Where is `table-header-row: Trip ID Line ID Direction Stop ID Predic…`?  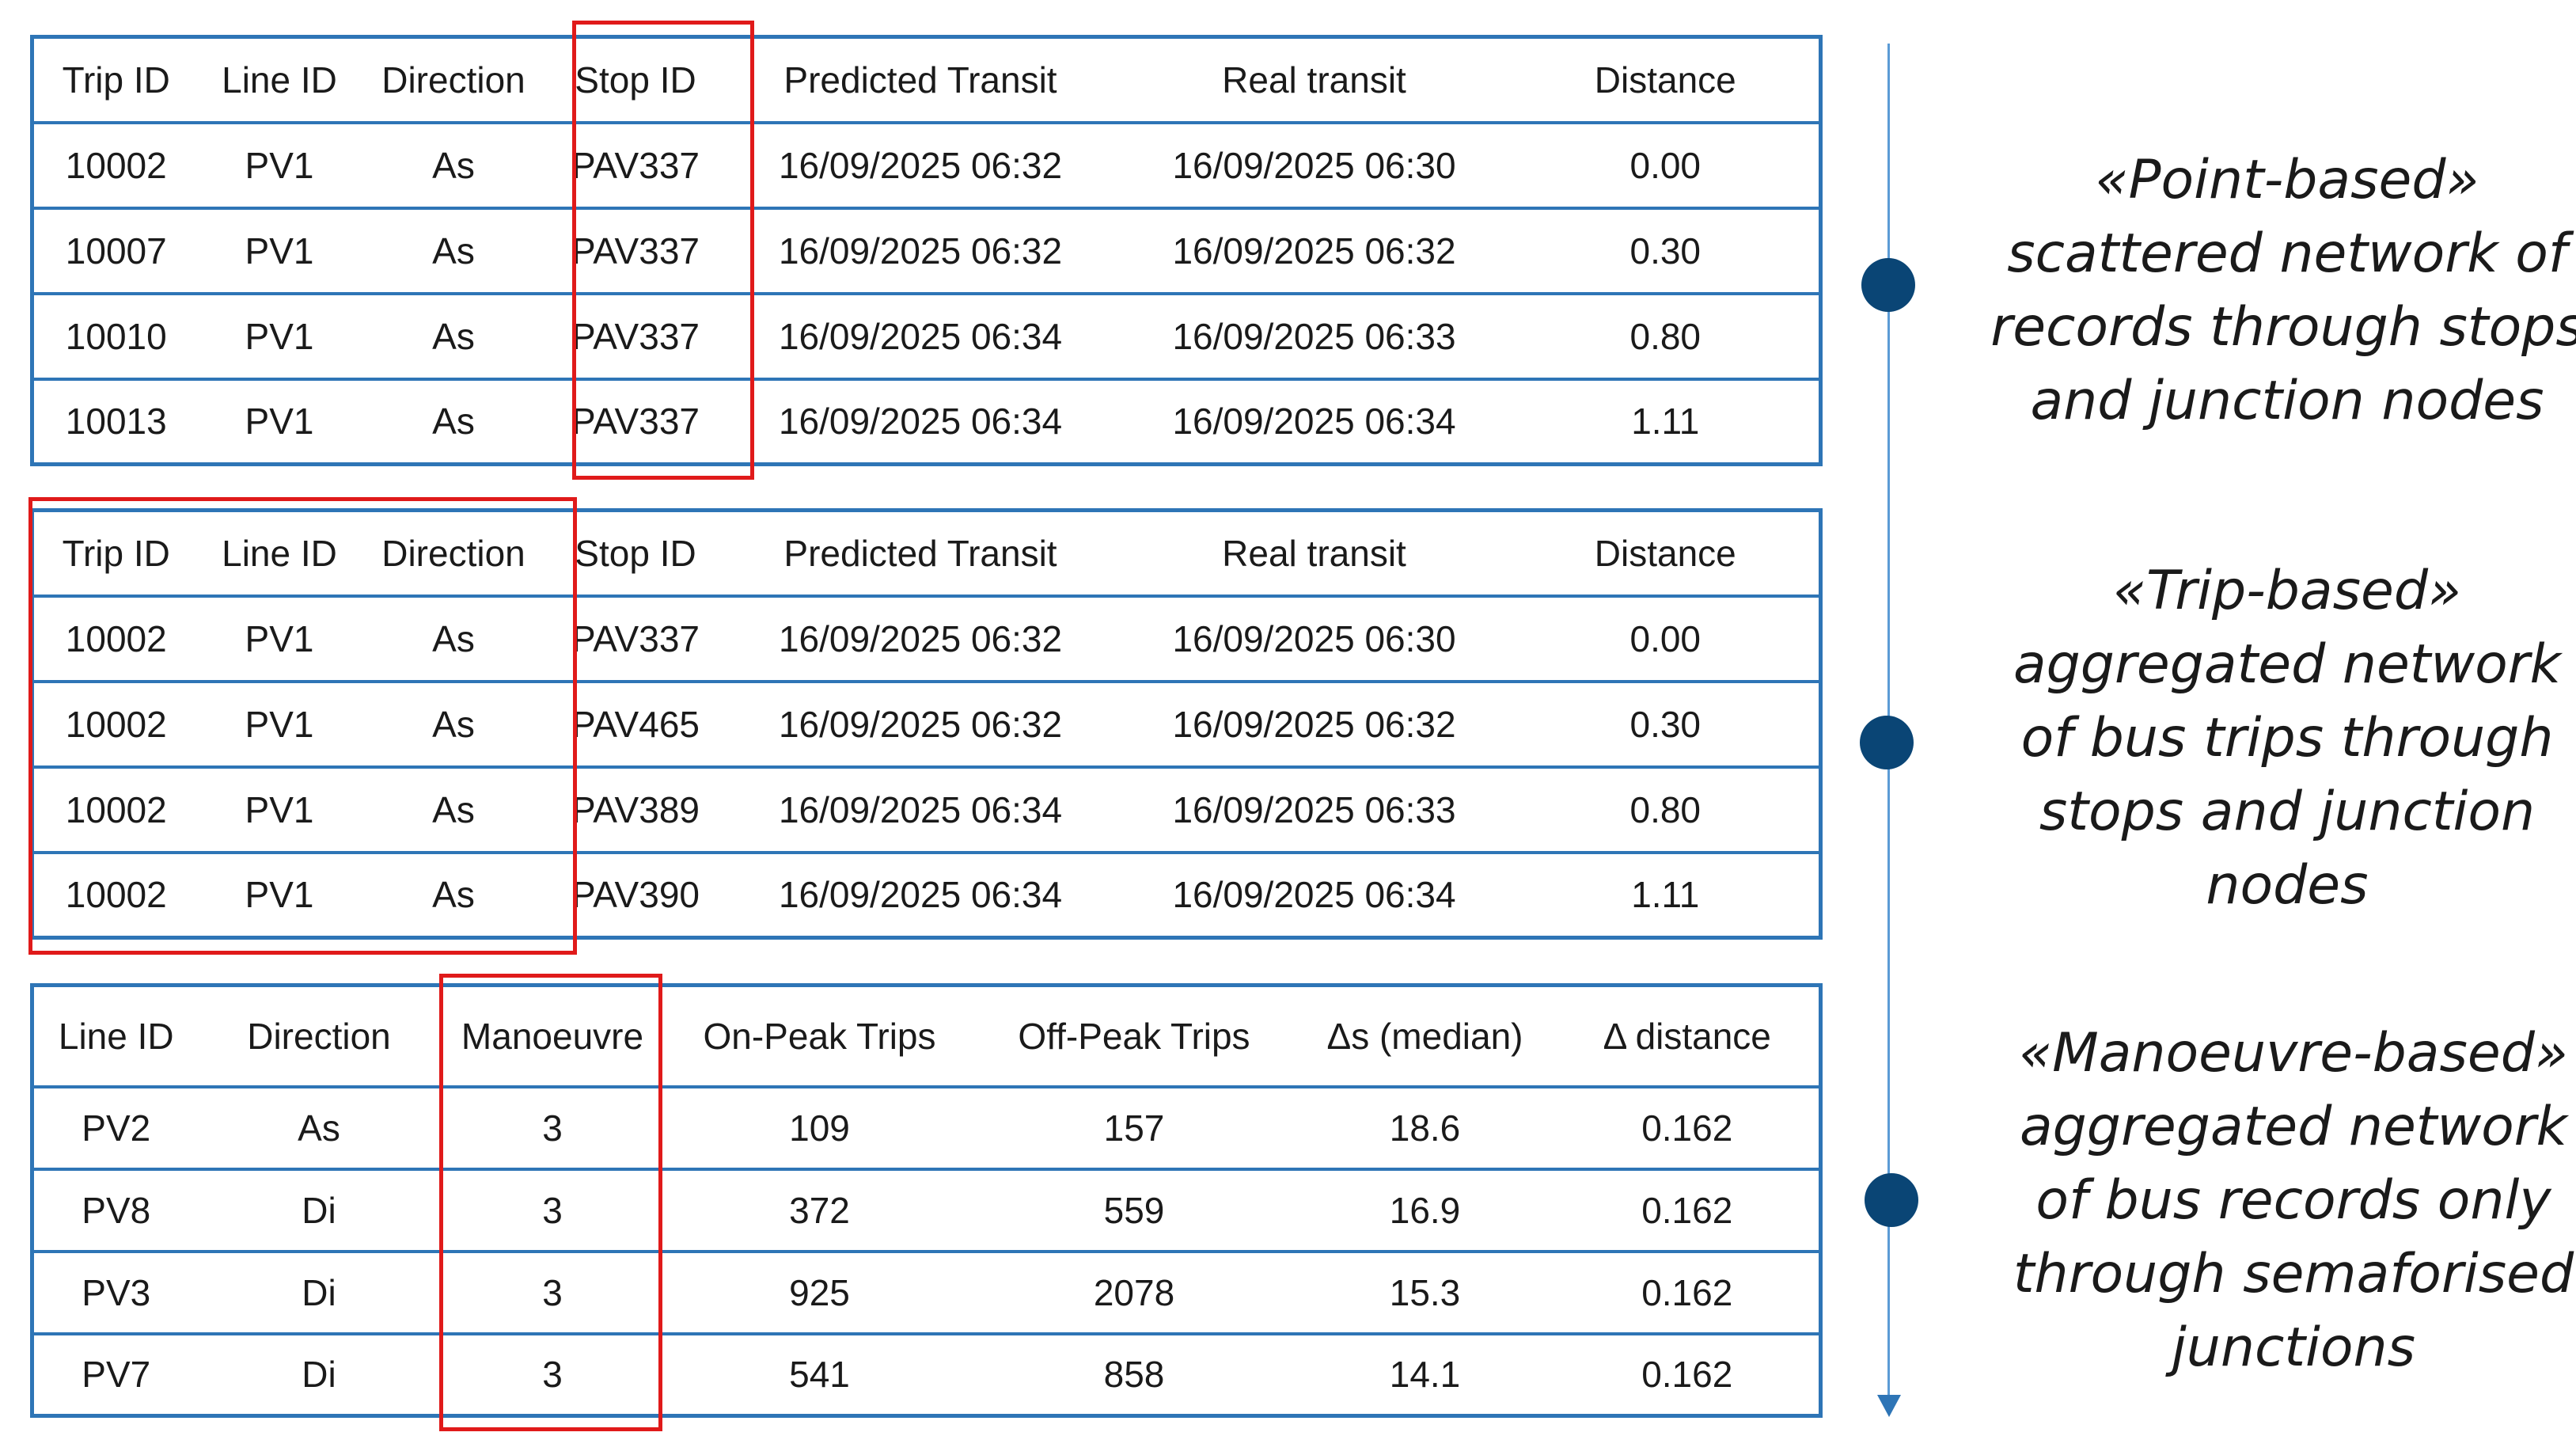
table-header-row: Trip ID Line ID Direction Stop ID Predic… is located at coordinates (926, 553).